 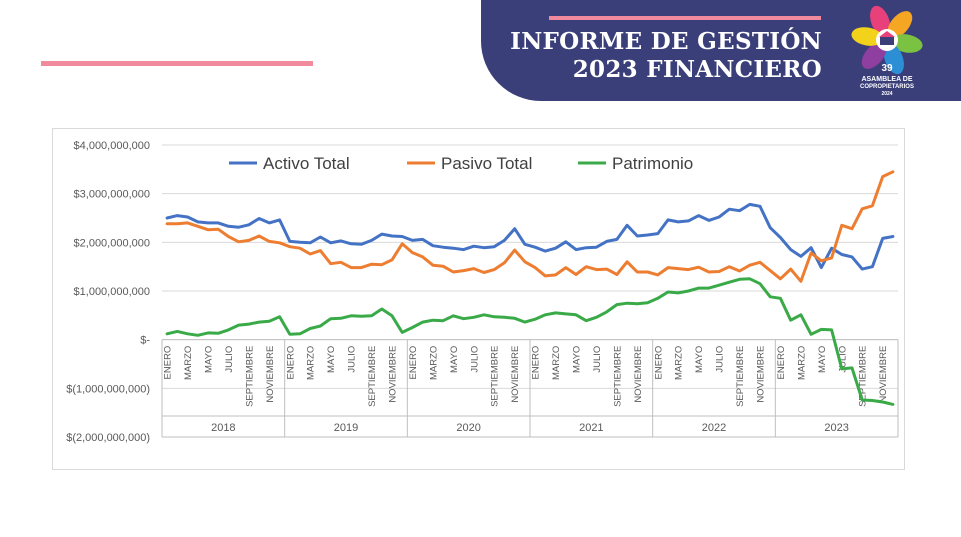 I want to click on header-accent-line, so click(x=685, y=18).